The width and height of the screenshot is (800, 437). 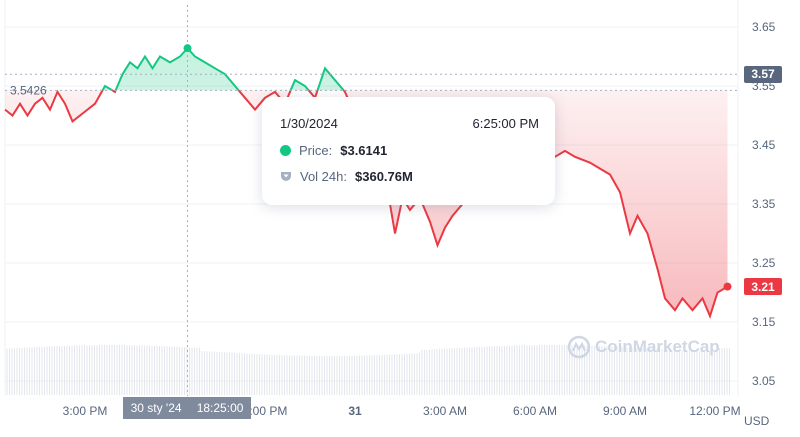 What do you see at coordinates (535, 411) in the screenshot?
I see `x-tick-label: 6:00 AM` at bounding box center [535, 411].